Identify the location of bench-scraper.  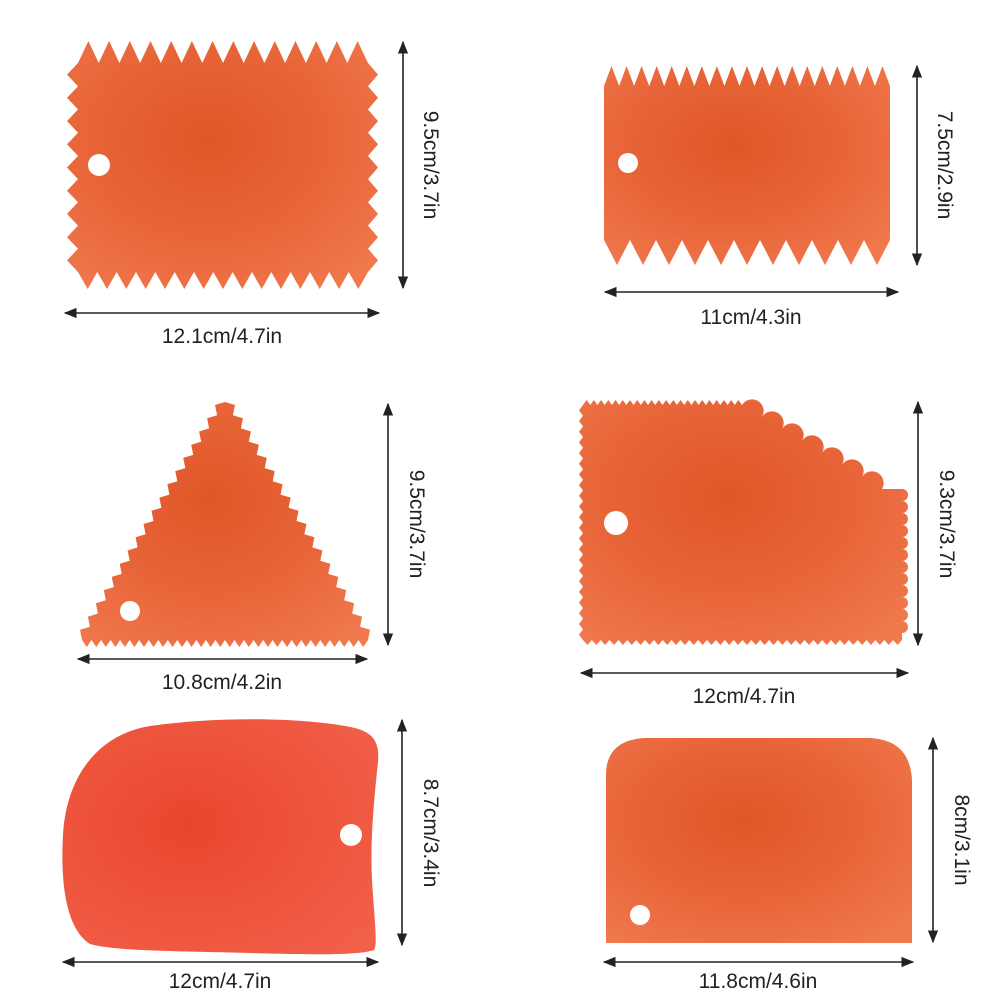
(759, 840).